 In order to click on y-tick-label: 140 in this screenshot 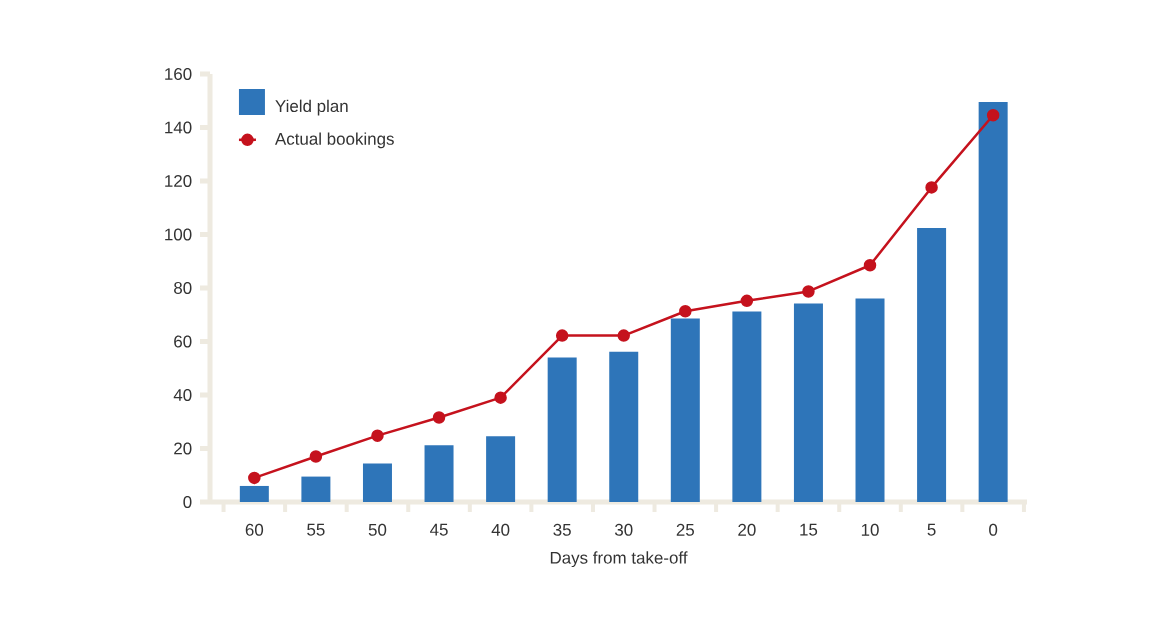, I will do `click(178, 127)`.